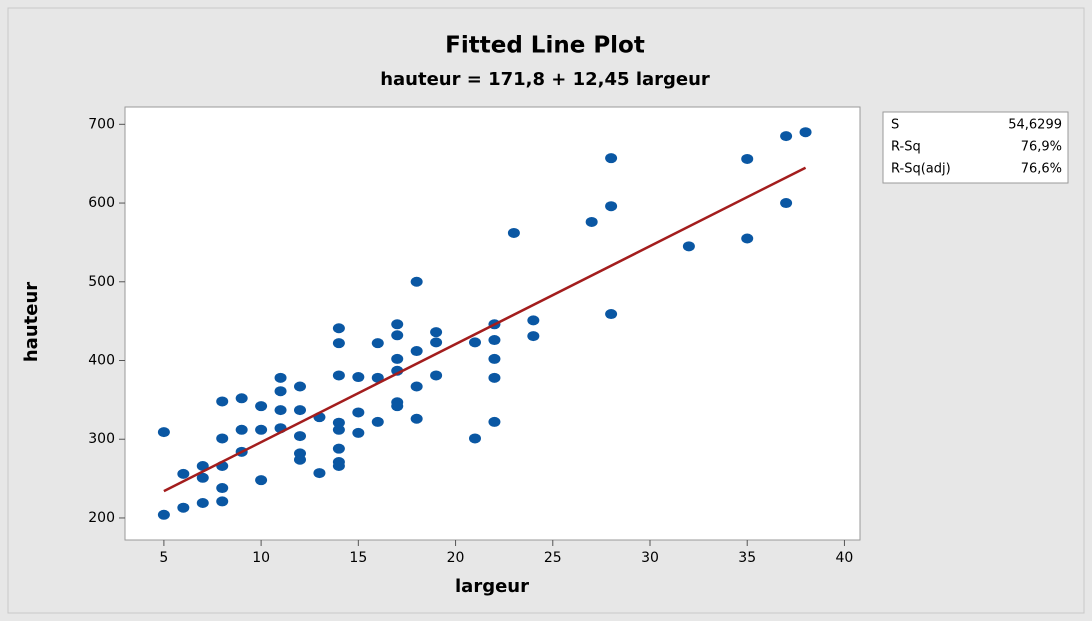  Describe the element at coordinates (553, 558) in the screenshot. I see `x-tick-label: 25` at that location.